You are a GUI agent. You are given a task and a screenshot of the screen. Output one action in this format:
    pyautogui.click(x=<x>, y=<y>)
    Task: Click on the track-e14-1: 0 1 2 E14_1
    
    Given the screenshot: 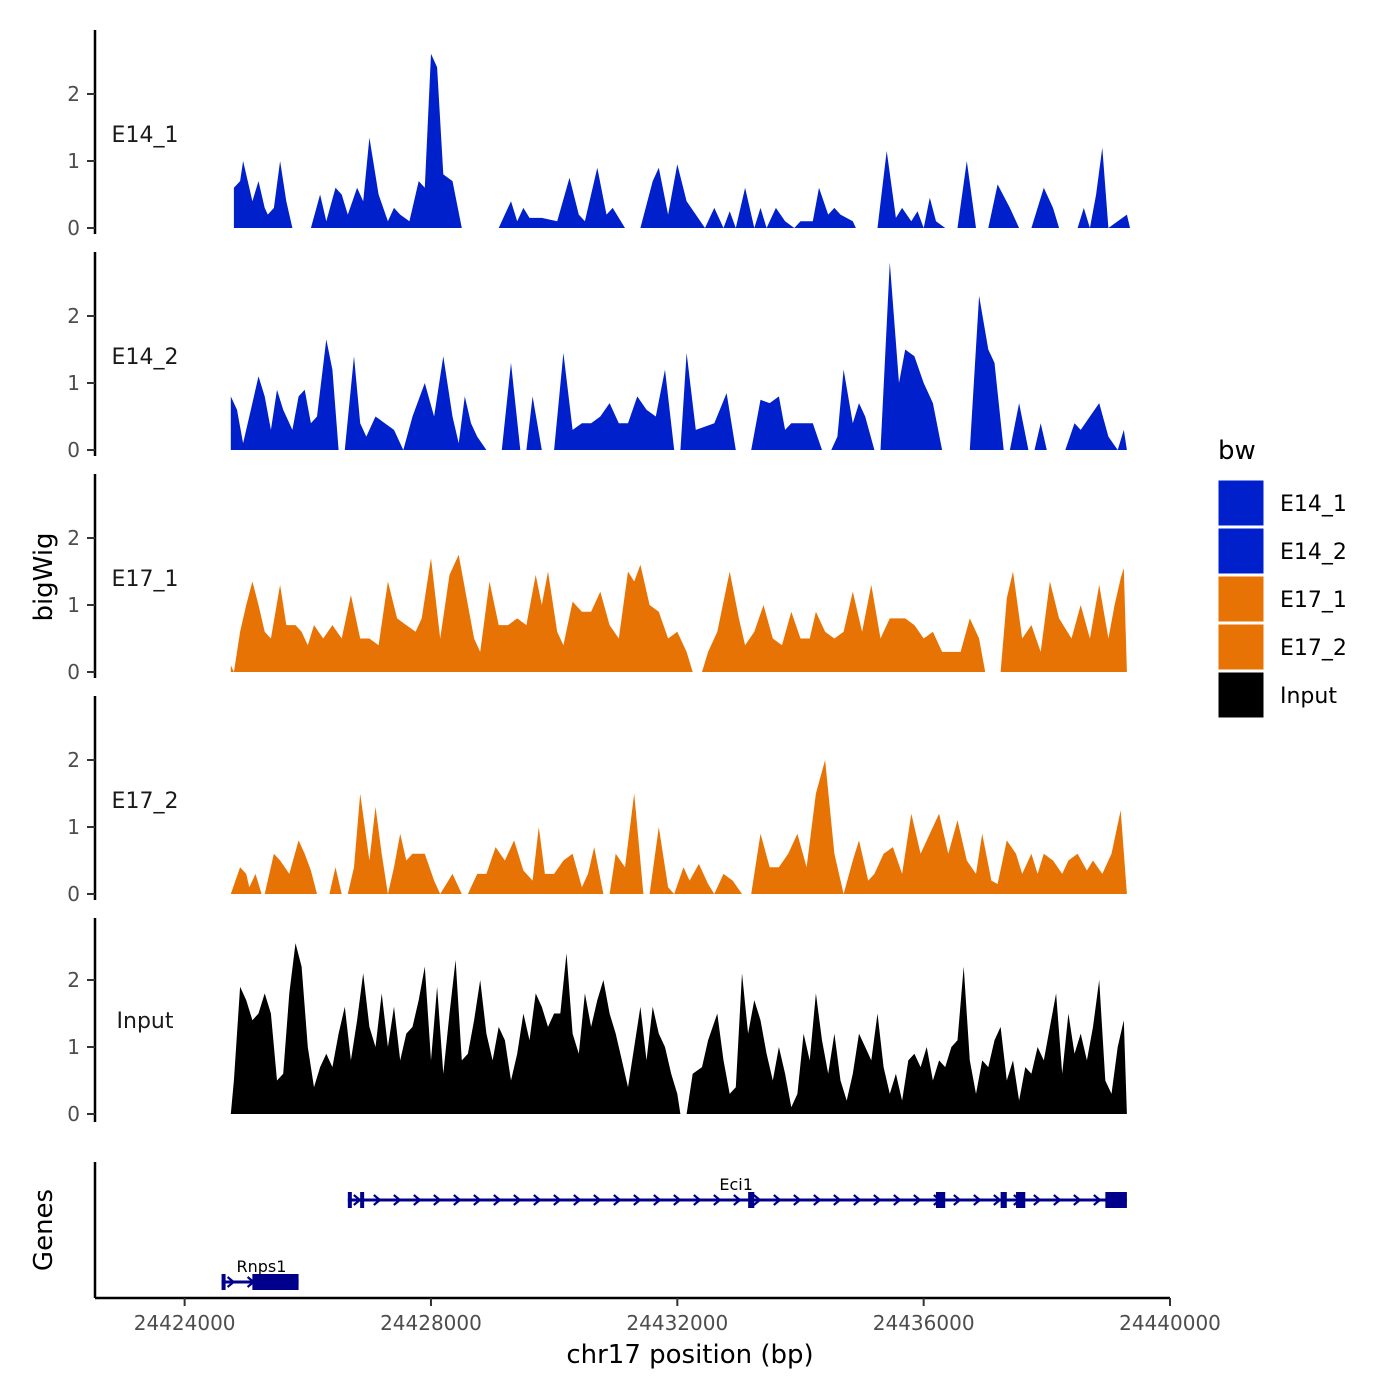 What is the action you would take?
    pyautogui.click(x=598, y=135)
    